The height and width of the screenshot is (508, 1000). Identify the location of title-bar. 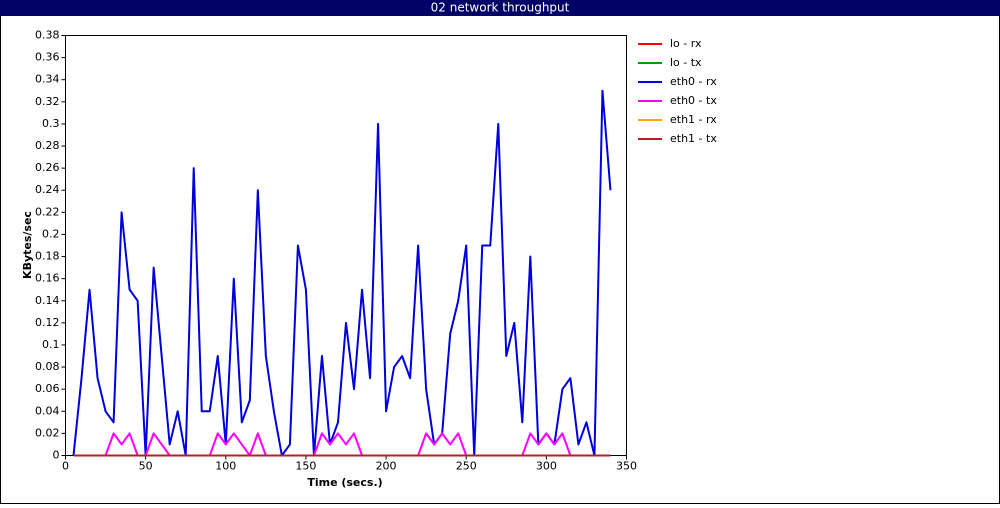
(500, 8).